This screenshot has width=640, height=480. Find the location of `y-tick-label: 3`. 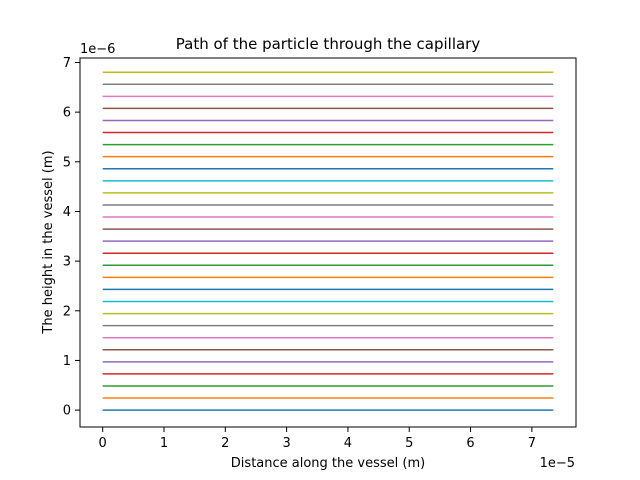

y-tick-label: 3 is located at coordinates (67, 262).